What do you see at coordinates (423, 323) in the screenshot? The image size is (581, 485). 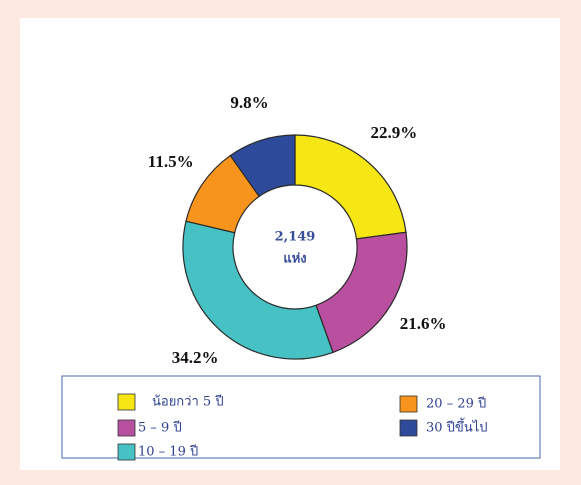 I see `value-label: 21.6%` at bounding box center [423, 323].